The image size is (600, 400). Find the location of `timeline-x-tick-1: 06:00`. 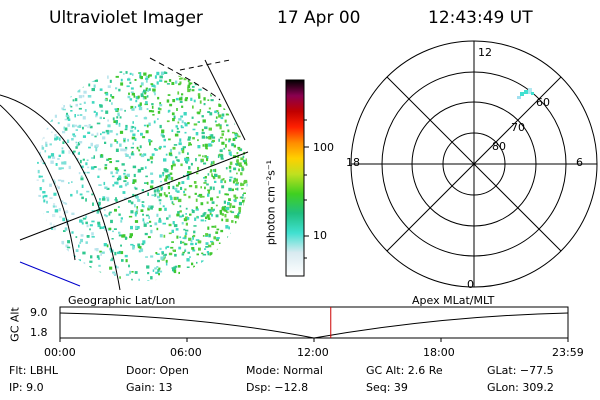

timeline-x-tick-1: 06:00 is located at coordinates (186, 352).